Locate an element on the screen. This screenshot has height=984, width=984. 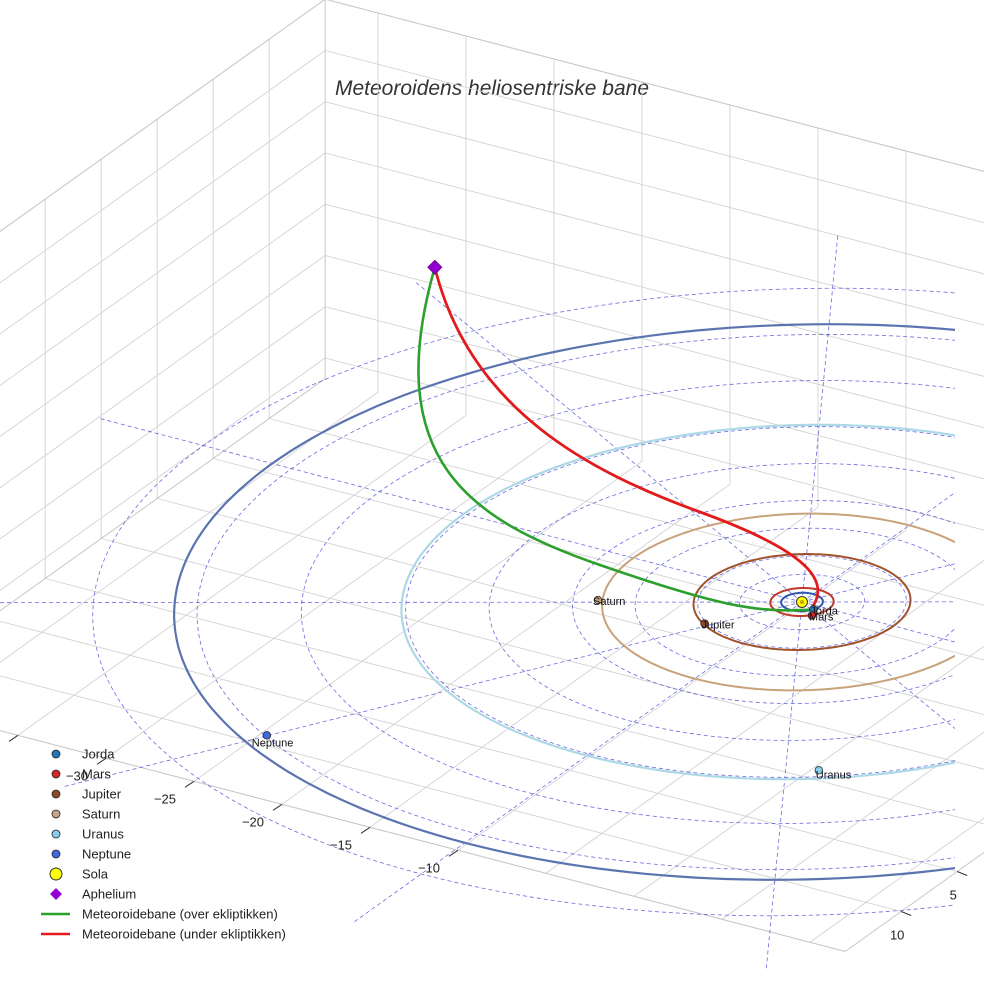
orbit-mars is located at coordinates (802, 602).